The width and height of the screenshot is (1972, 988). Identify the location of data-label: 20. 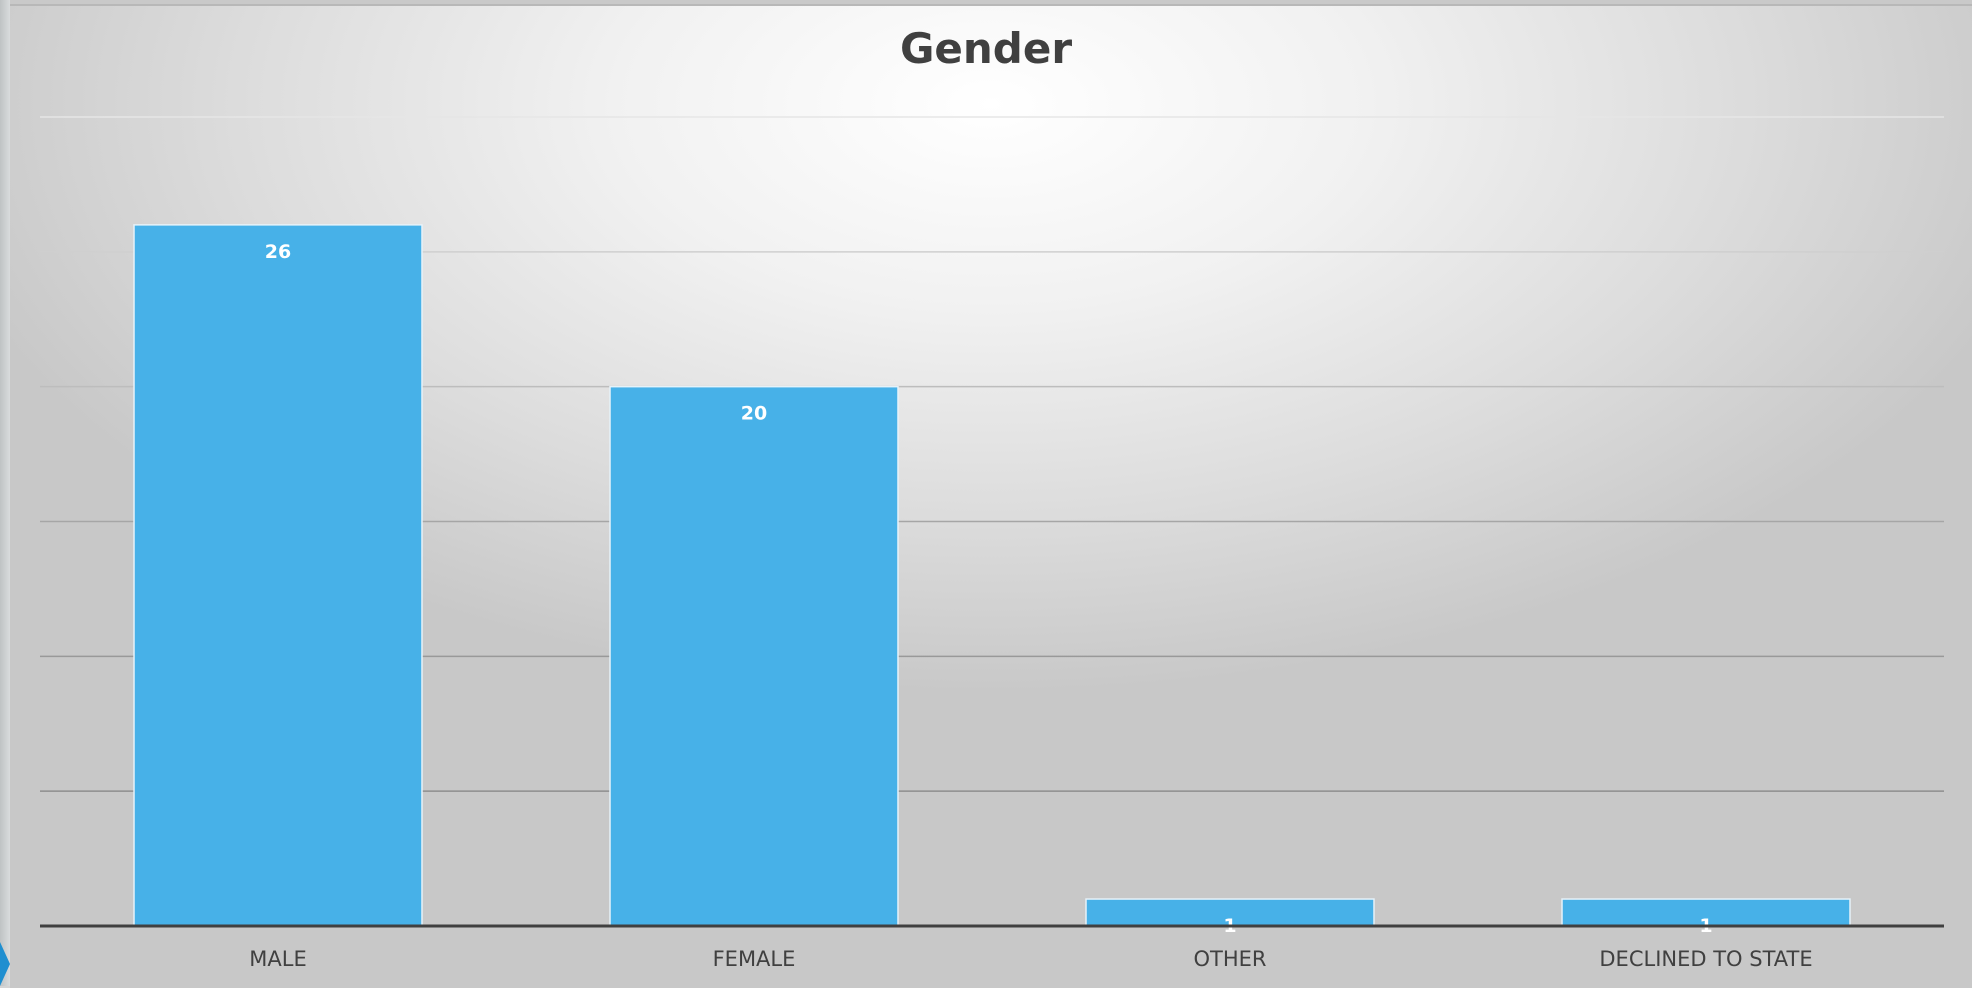
(754, 414).